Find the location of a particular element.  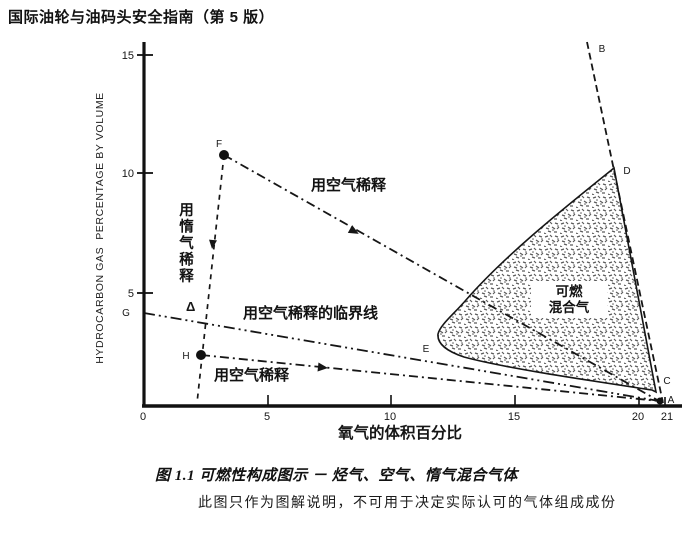

figure-note: 此图只作为图解说明，不可用于决定实际认可的气体组成成份 is located at coordinates (407, 503).